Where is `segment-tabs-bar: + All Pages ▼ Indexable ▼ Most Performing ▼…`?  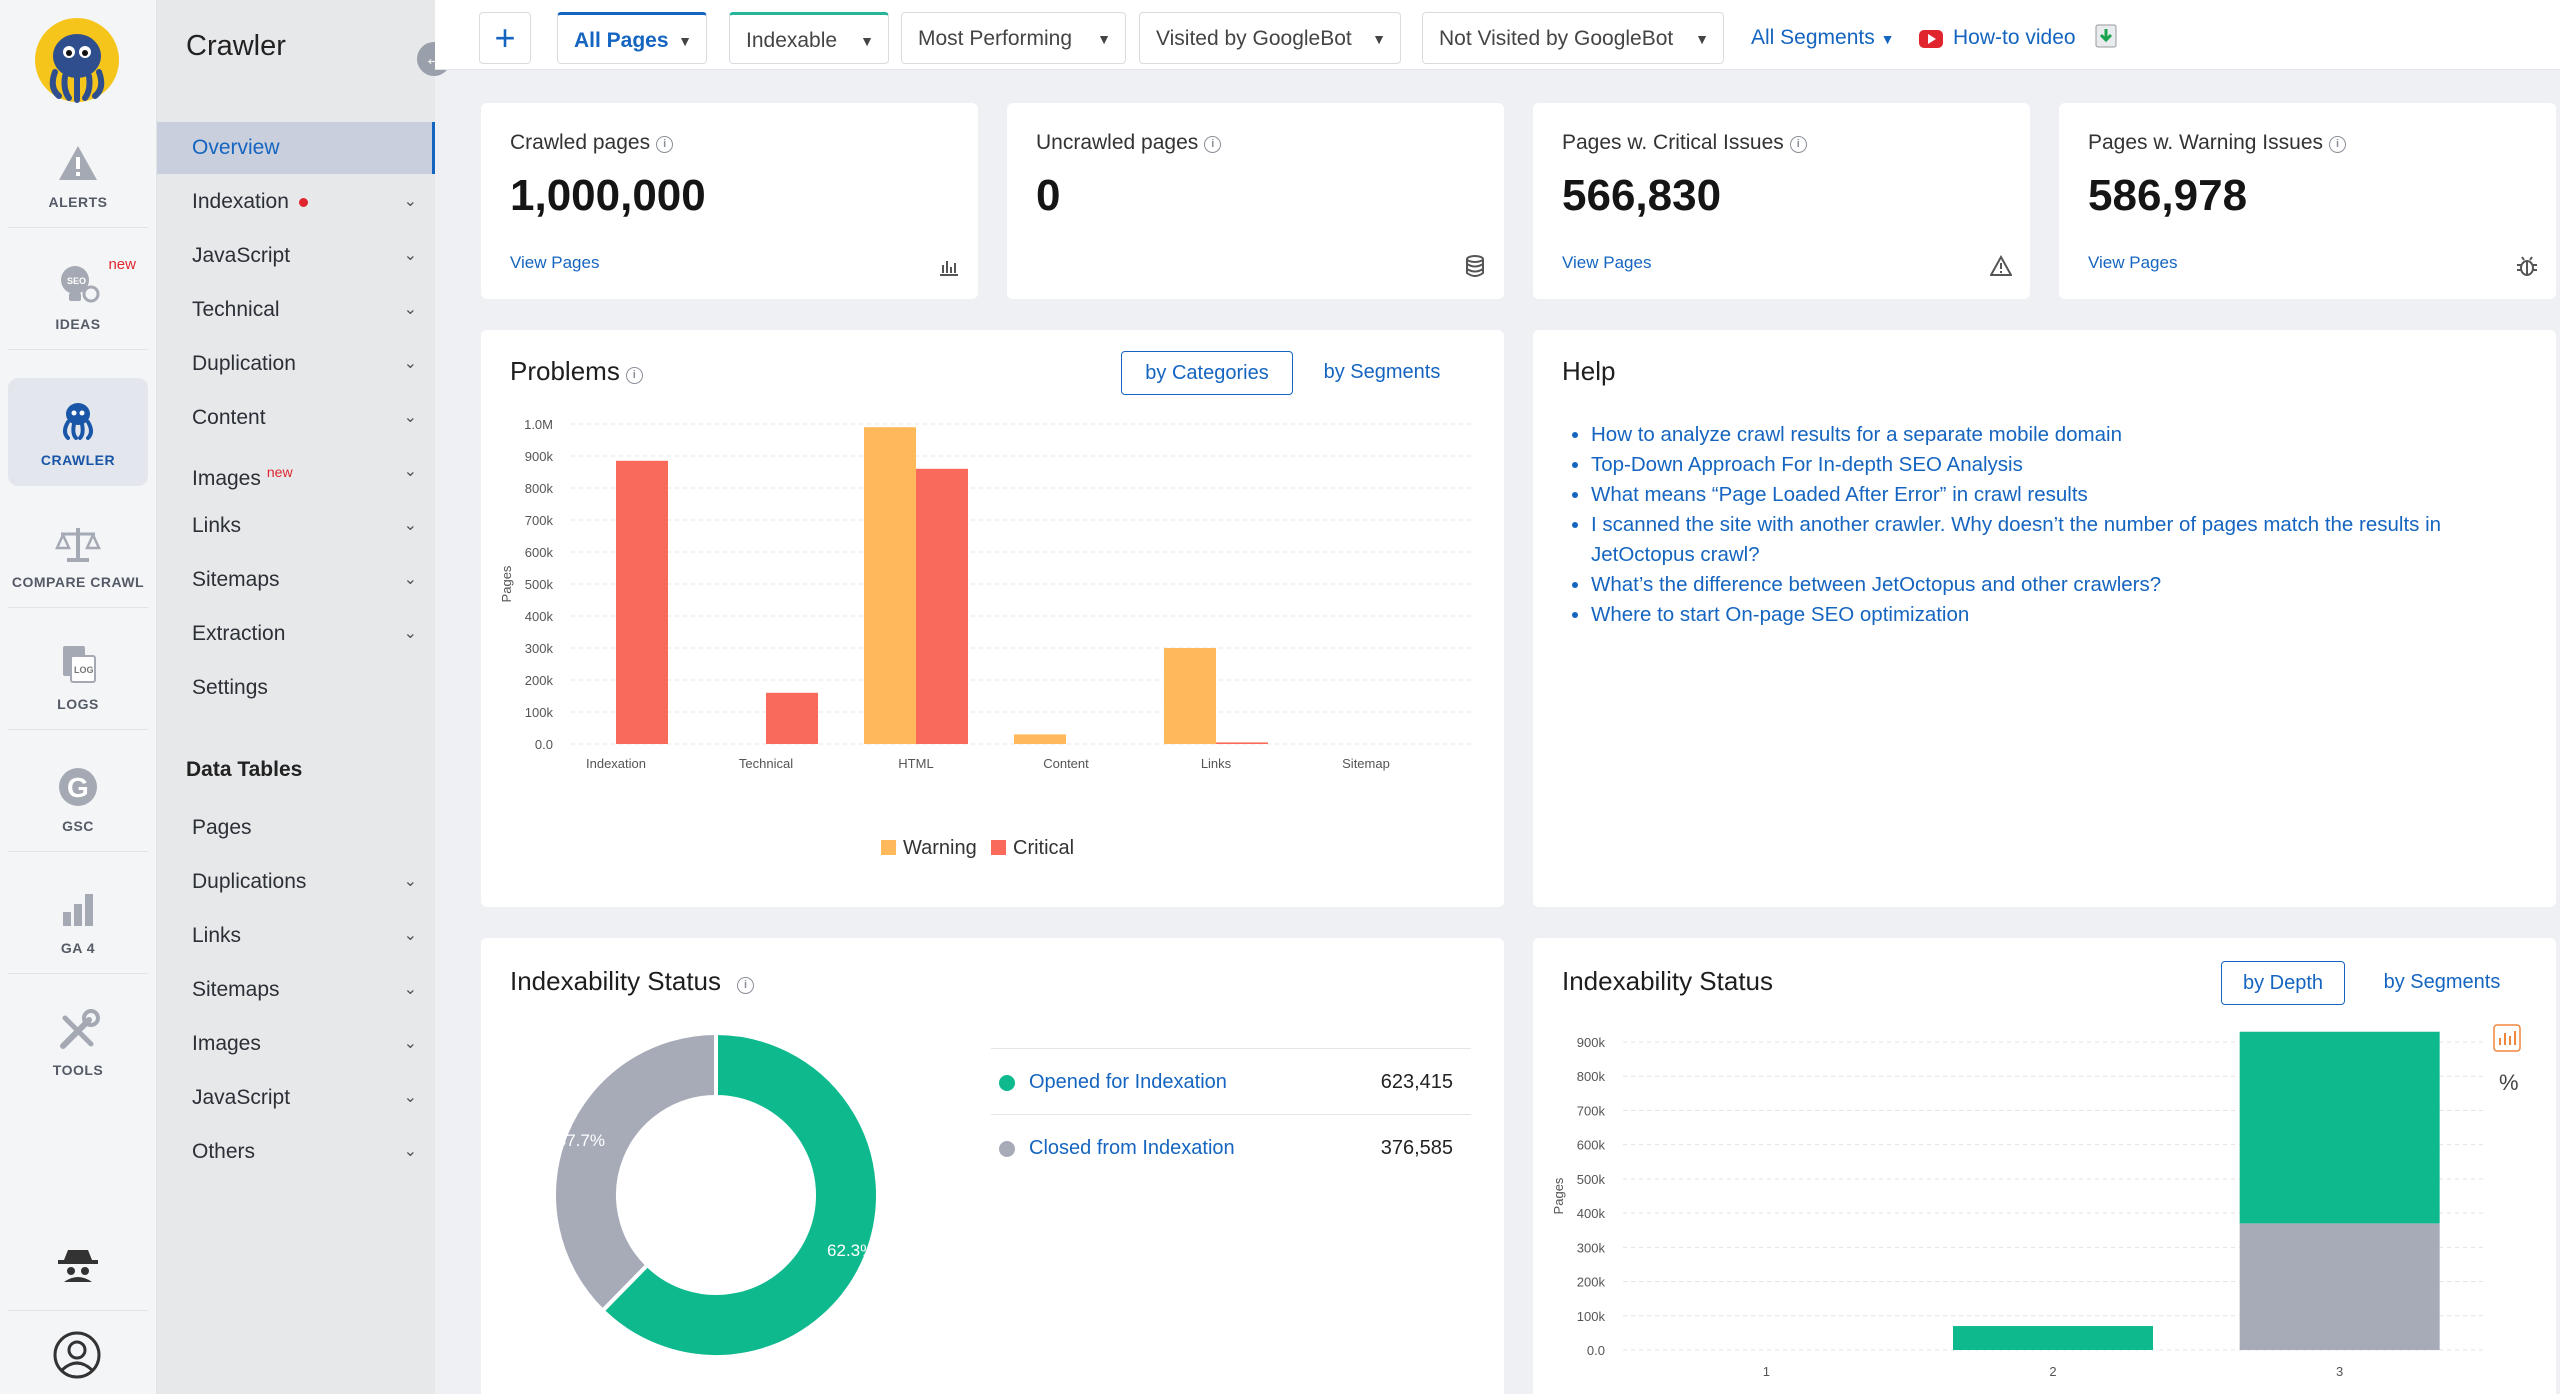
segment-tabs-bar: + All Pages ▼ Indexable ▼ Most Performing ▼… is located at coordinates (1497, 35).